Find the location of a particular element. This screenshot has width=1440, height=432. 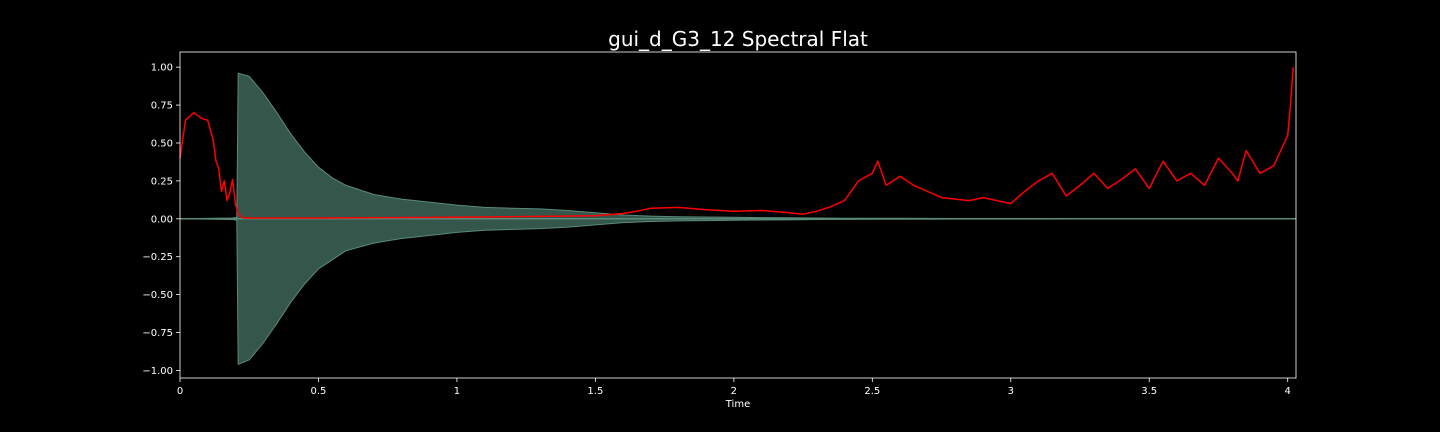

y-tick-label: −1.00 is located at coordinates (157, 371).